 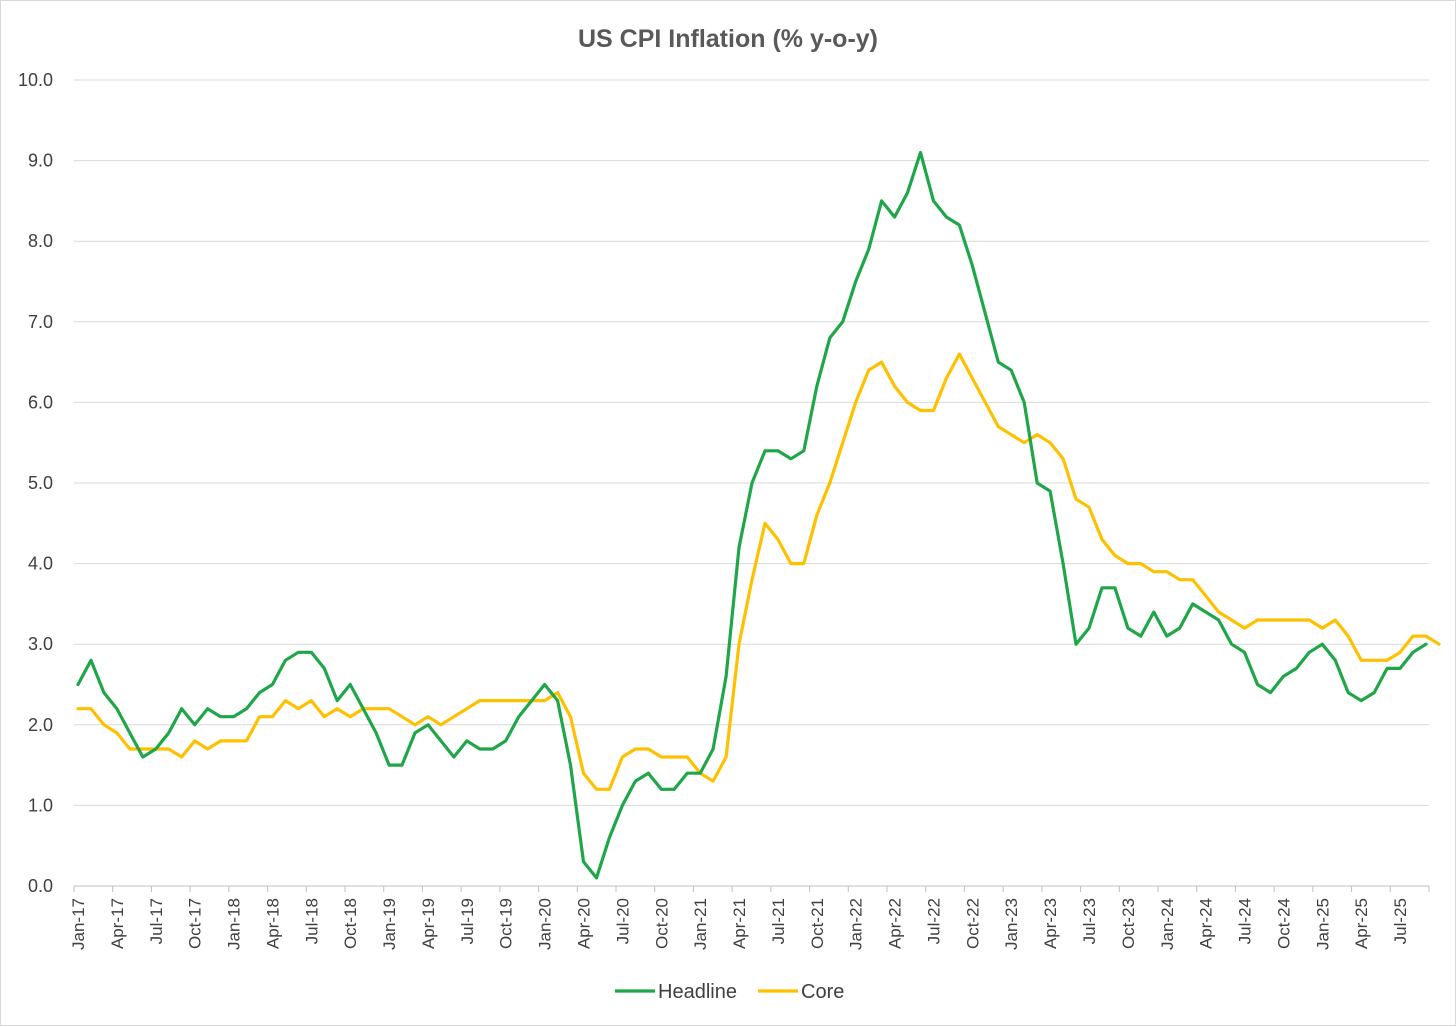 What do you see at coordinates (1322, 924) in the screenshot?
I see `x-tick-label: Jan-25` at bounding box center [1322, 924].